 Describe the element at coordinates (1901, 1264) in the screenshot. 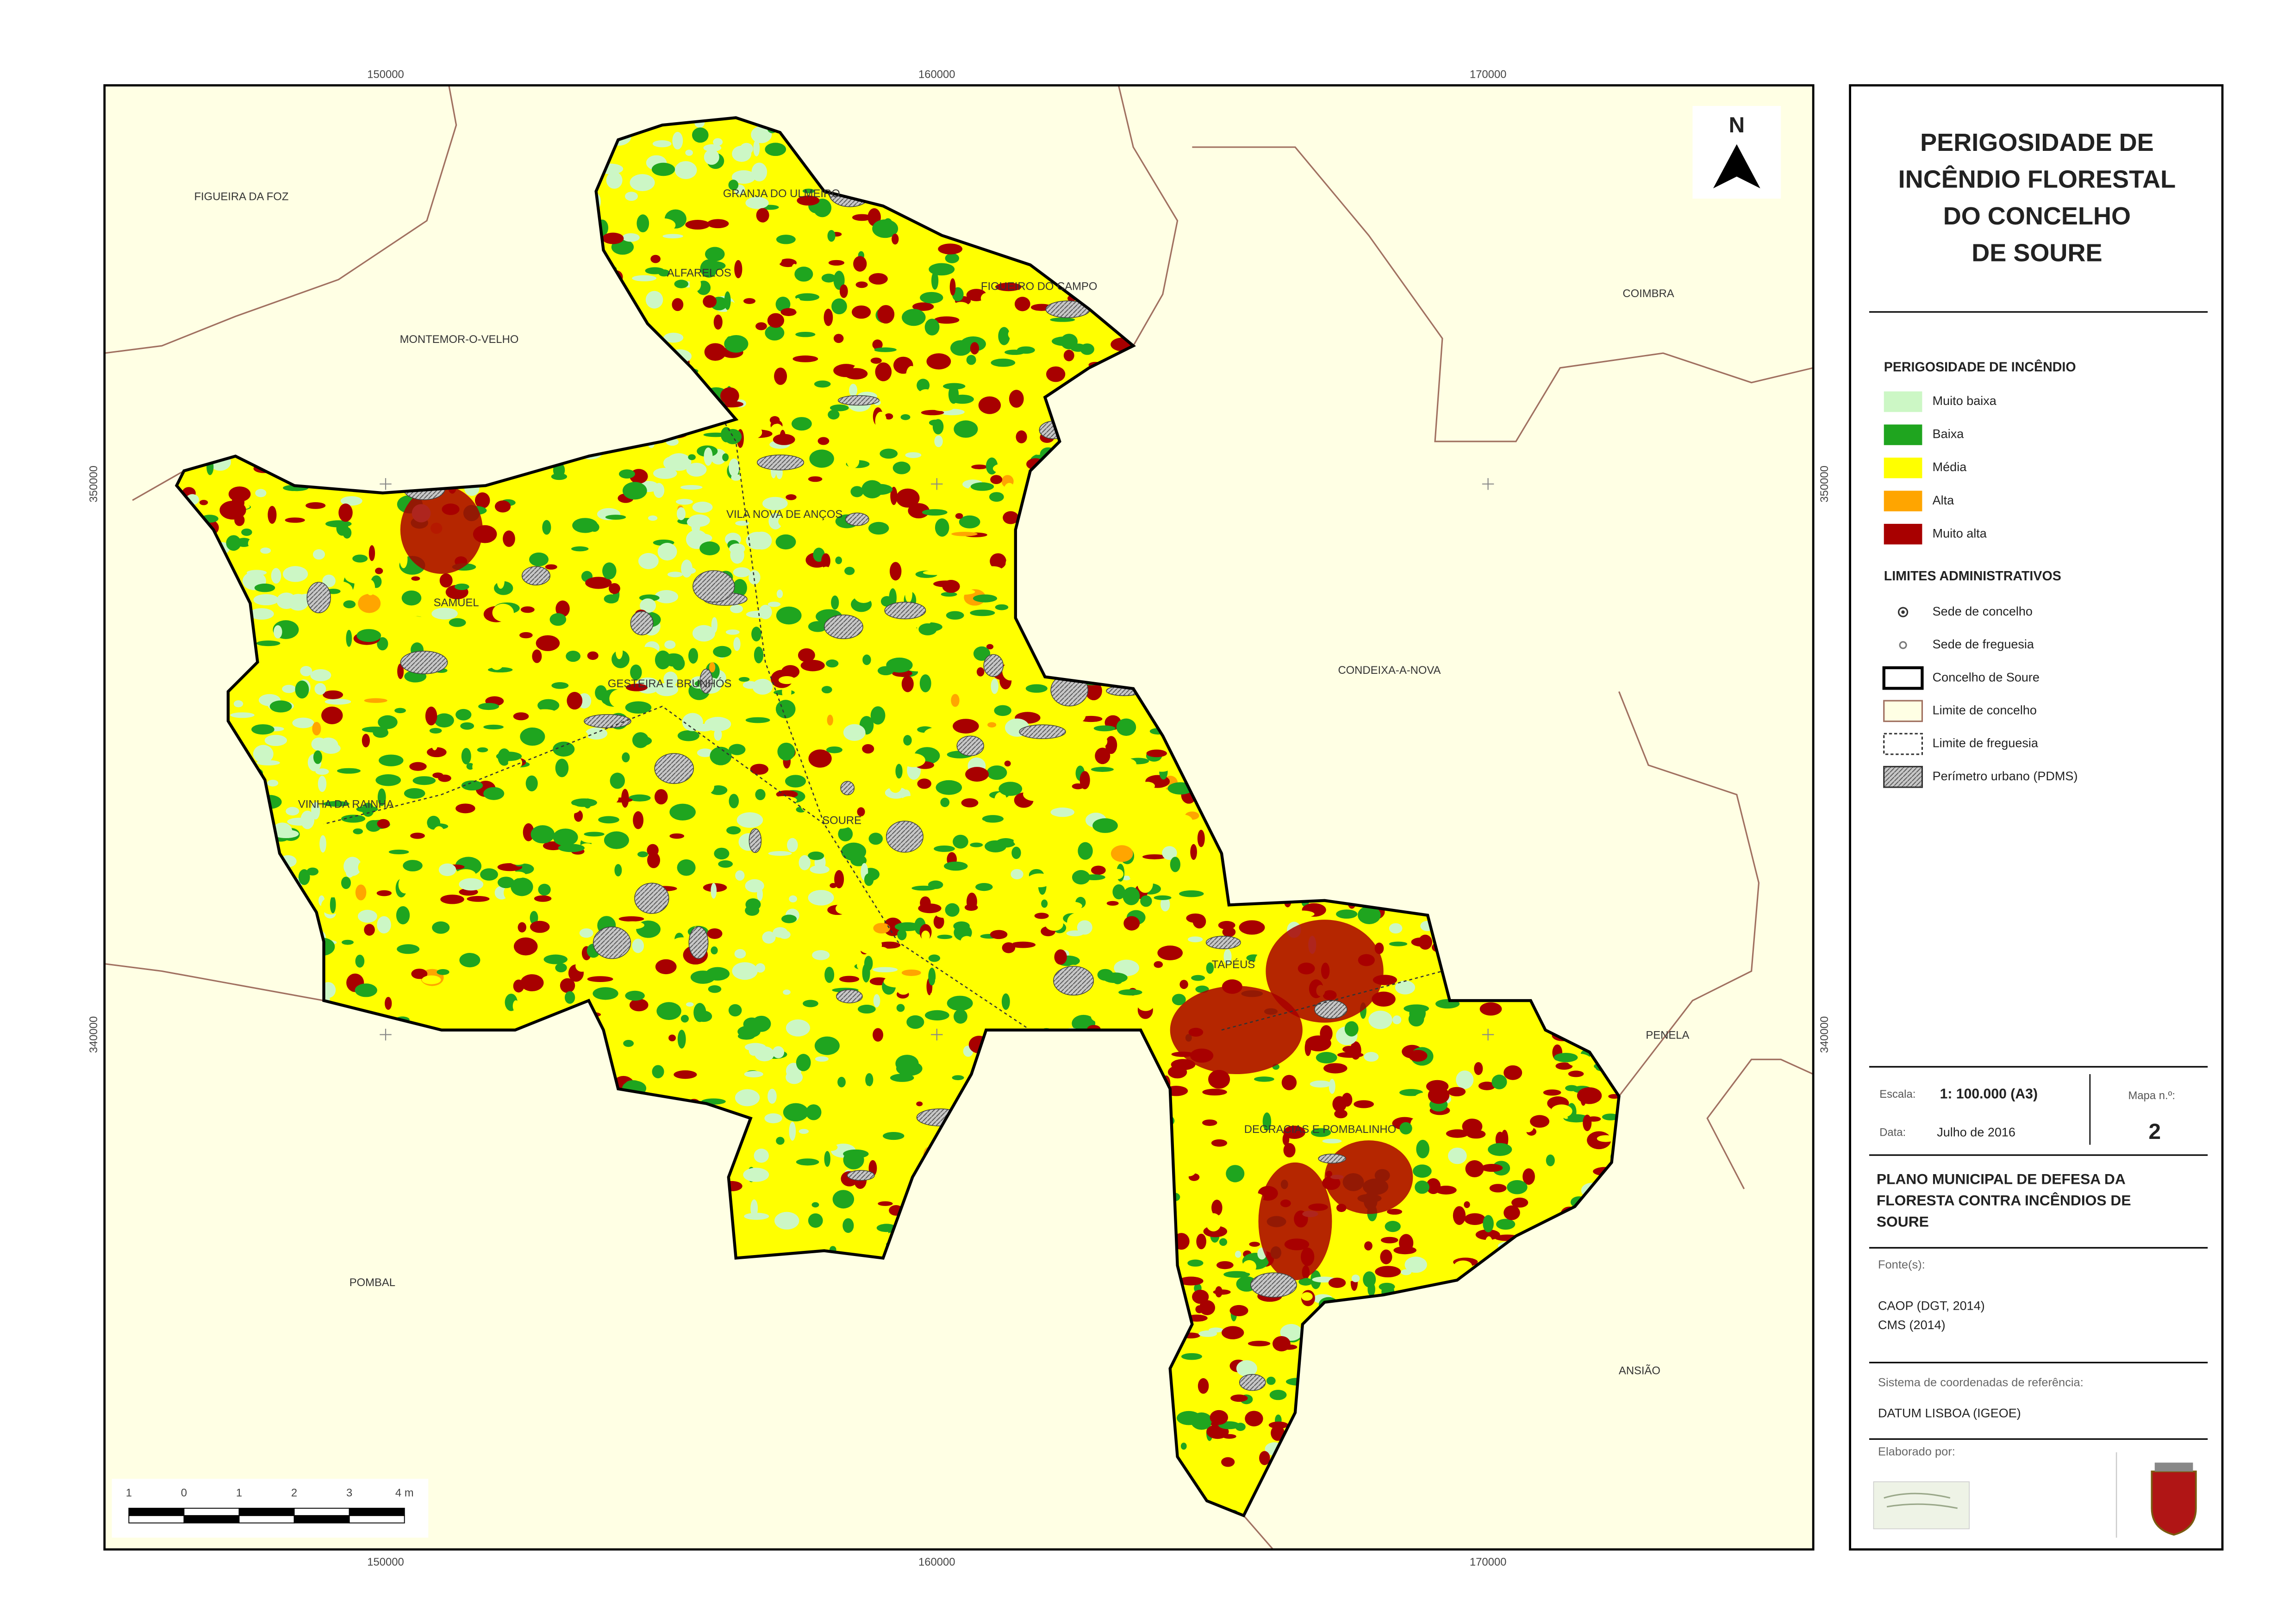

I see `sources-label: Fonte(s):` at that location.